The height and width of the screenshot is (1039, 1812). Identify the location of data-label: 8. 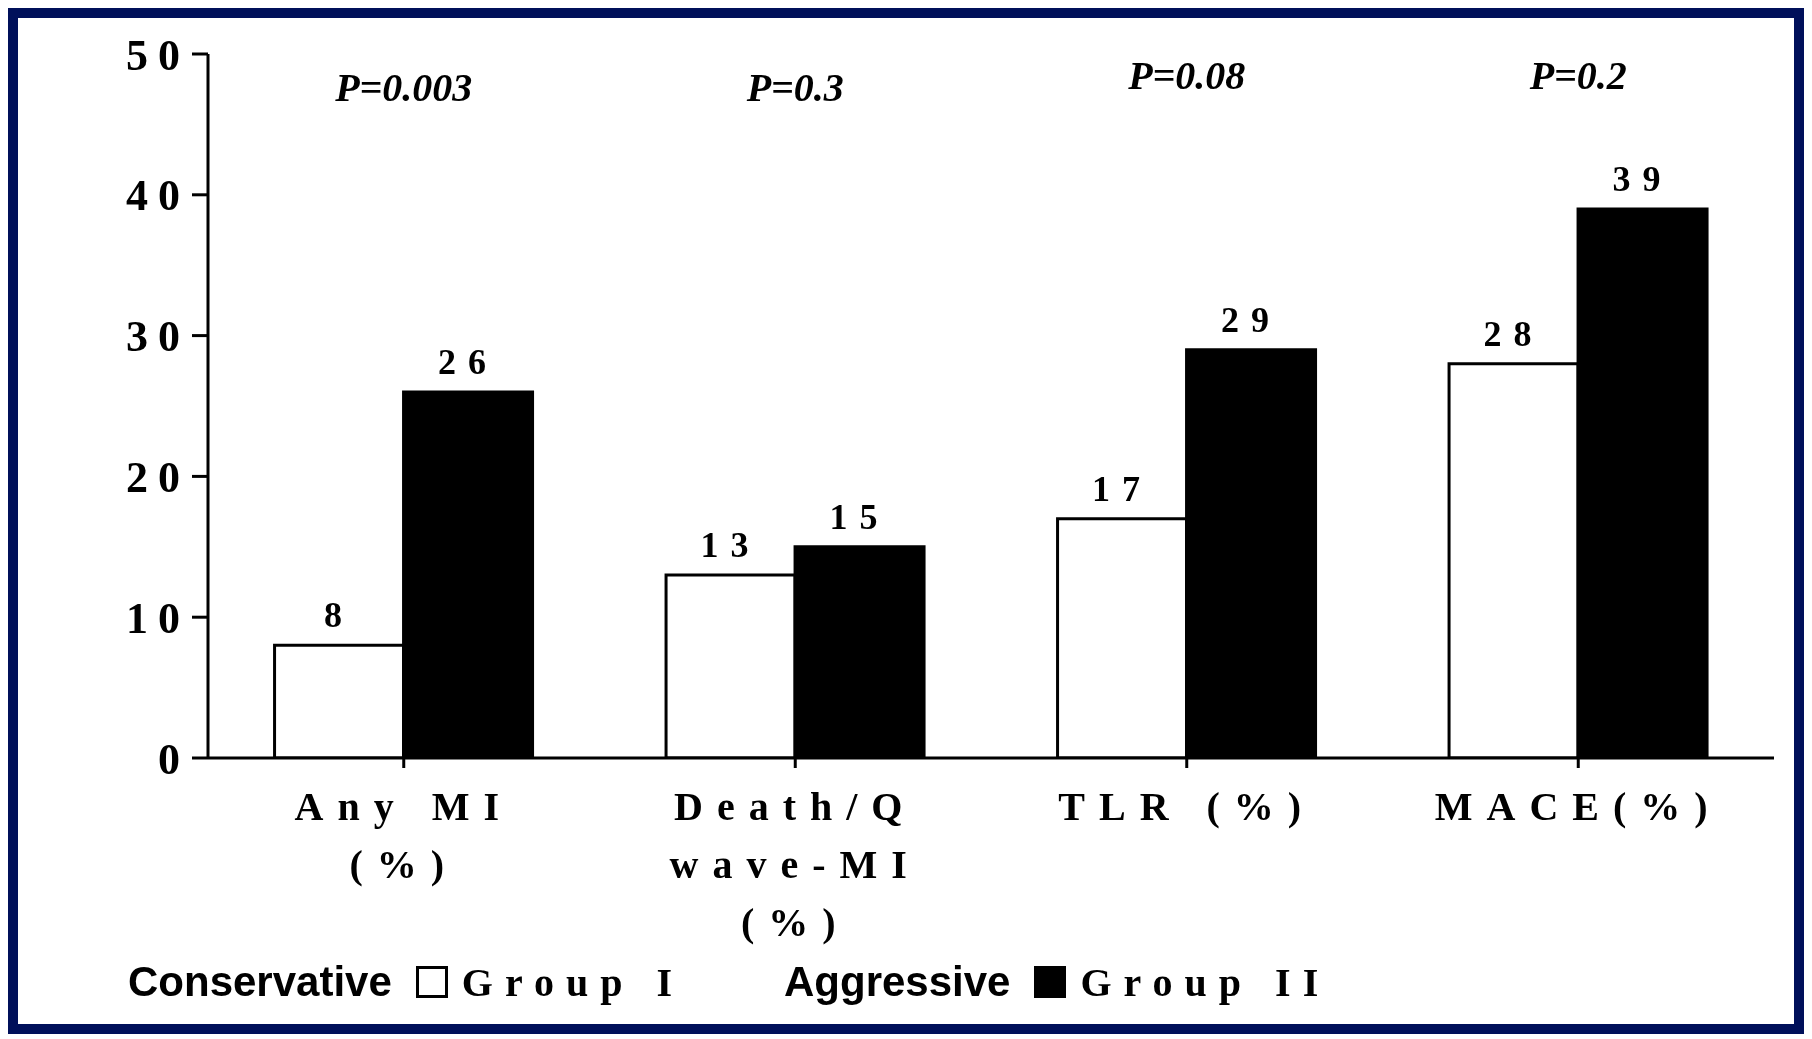
(339, 615).